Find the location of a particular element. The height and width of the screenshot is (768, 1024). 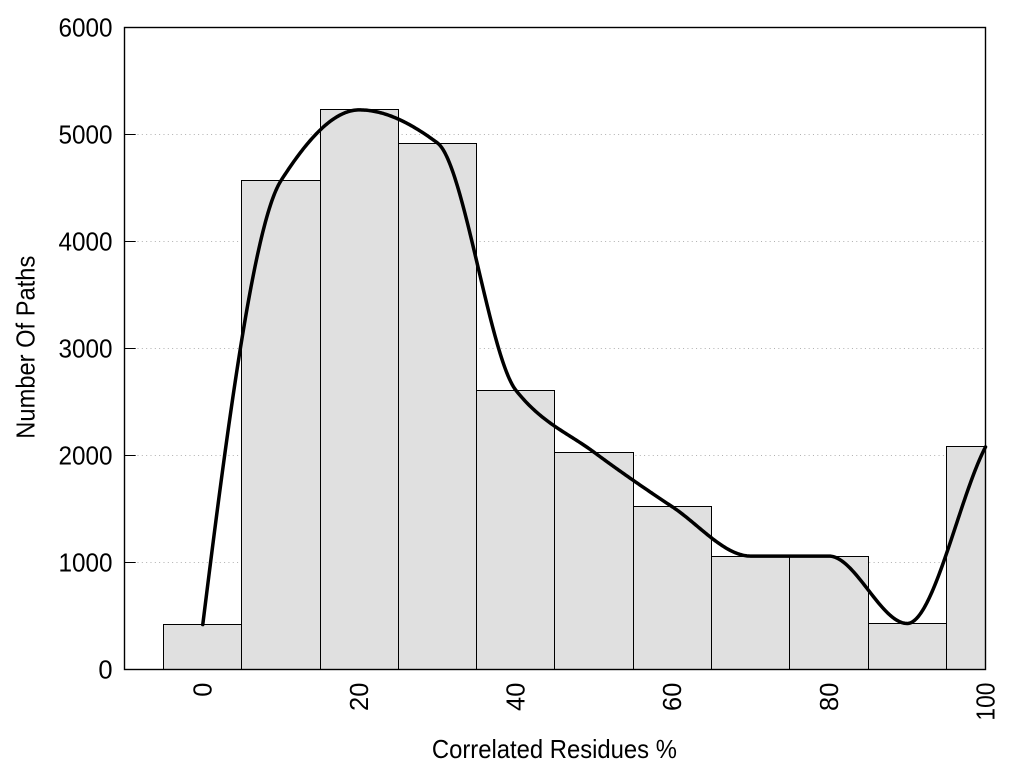

svg-text: 3000 is located at coordinates (86, 349).